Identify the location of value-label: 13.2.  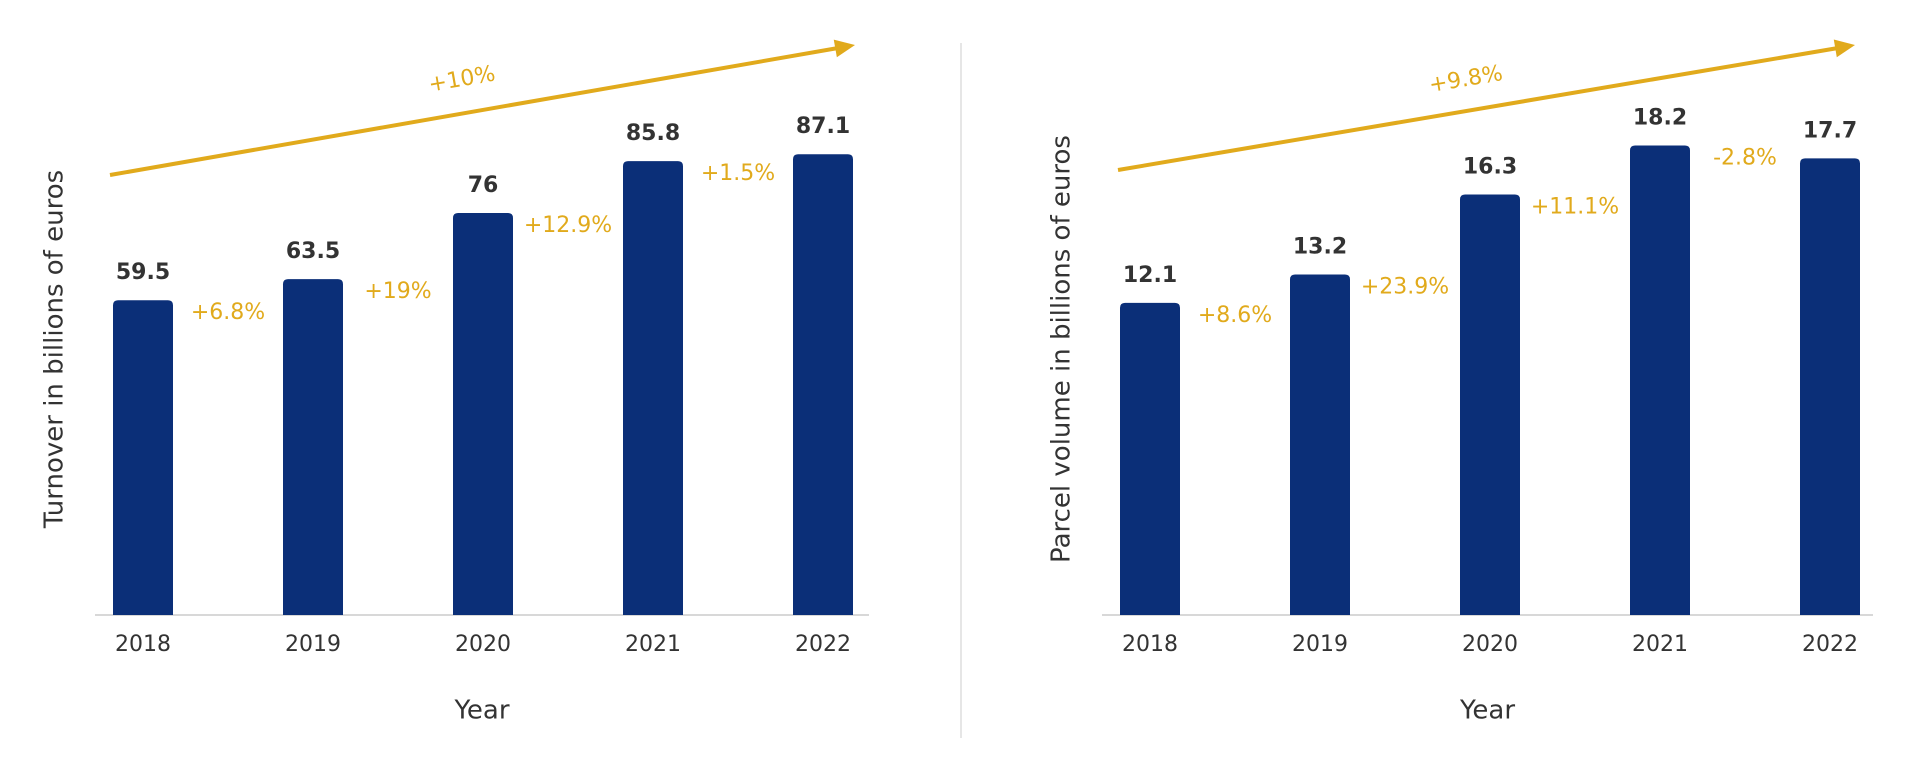
(1320, 246).